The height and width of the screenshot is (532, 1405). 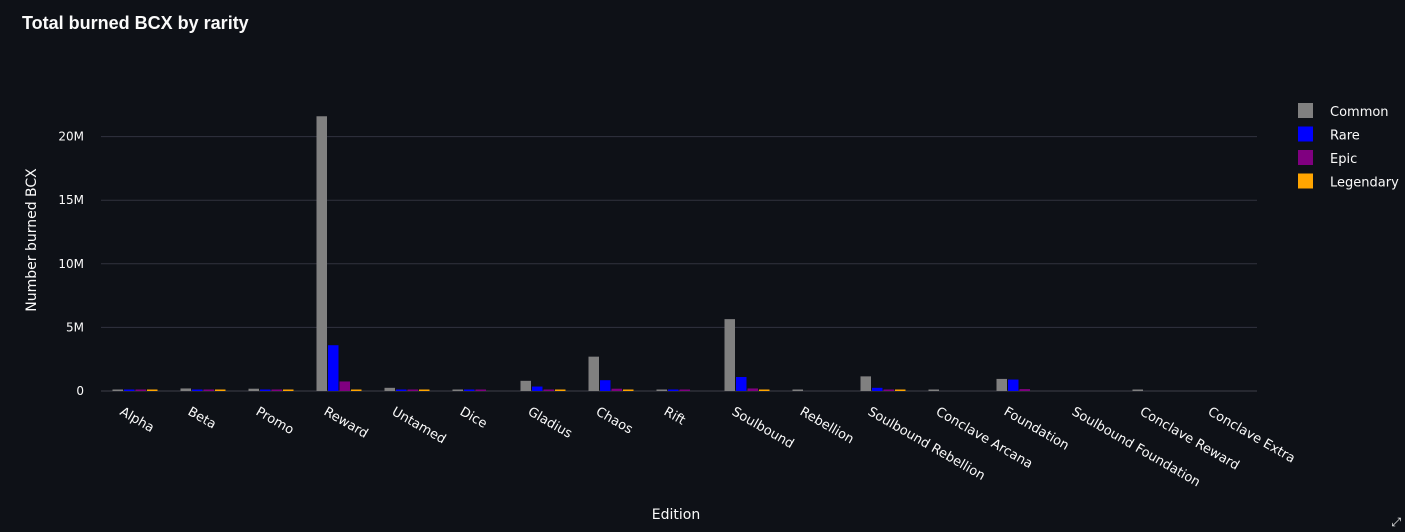 I want to click on bar-common-foundation, so click(x=1002, y=384).